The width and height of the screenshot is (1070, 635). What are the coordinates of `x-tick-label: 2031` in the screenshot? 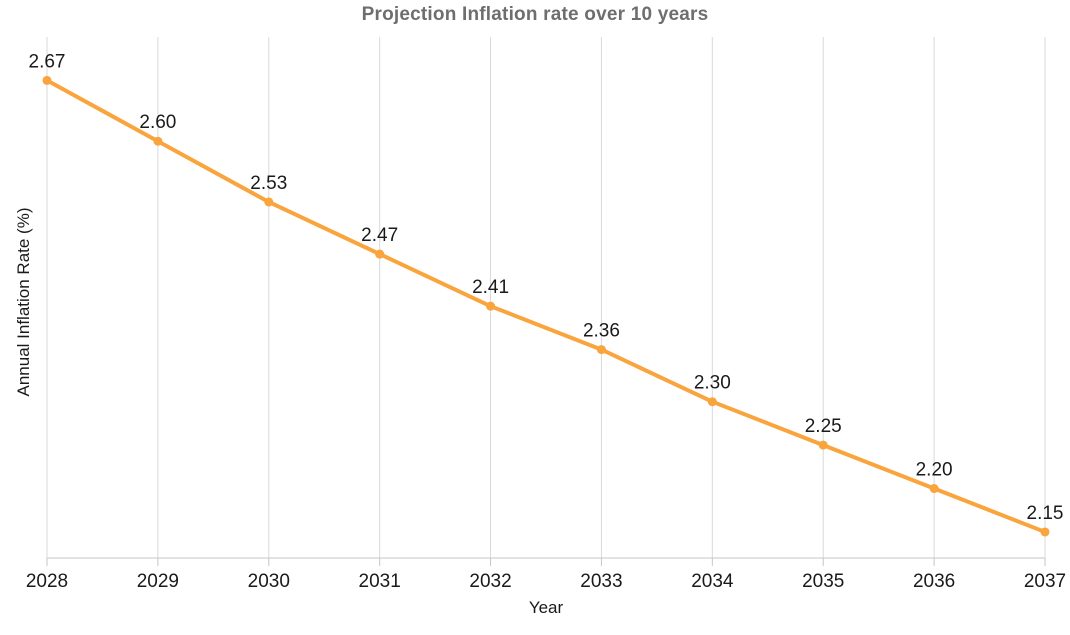 It's located at (380, 581).